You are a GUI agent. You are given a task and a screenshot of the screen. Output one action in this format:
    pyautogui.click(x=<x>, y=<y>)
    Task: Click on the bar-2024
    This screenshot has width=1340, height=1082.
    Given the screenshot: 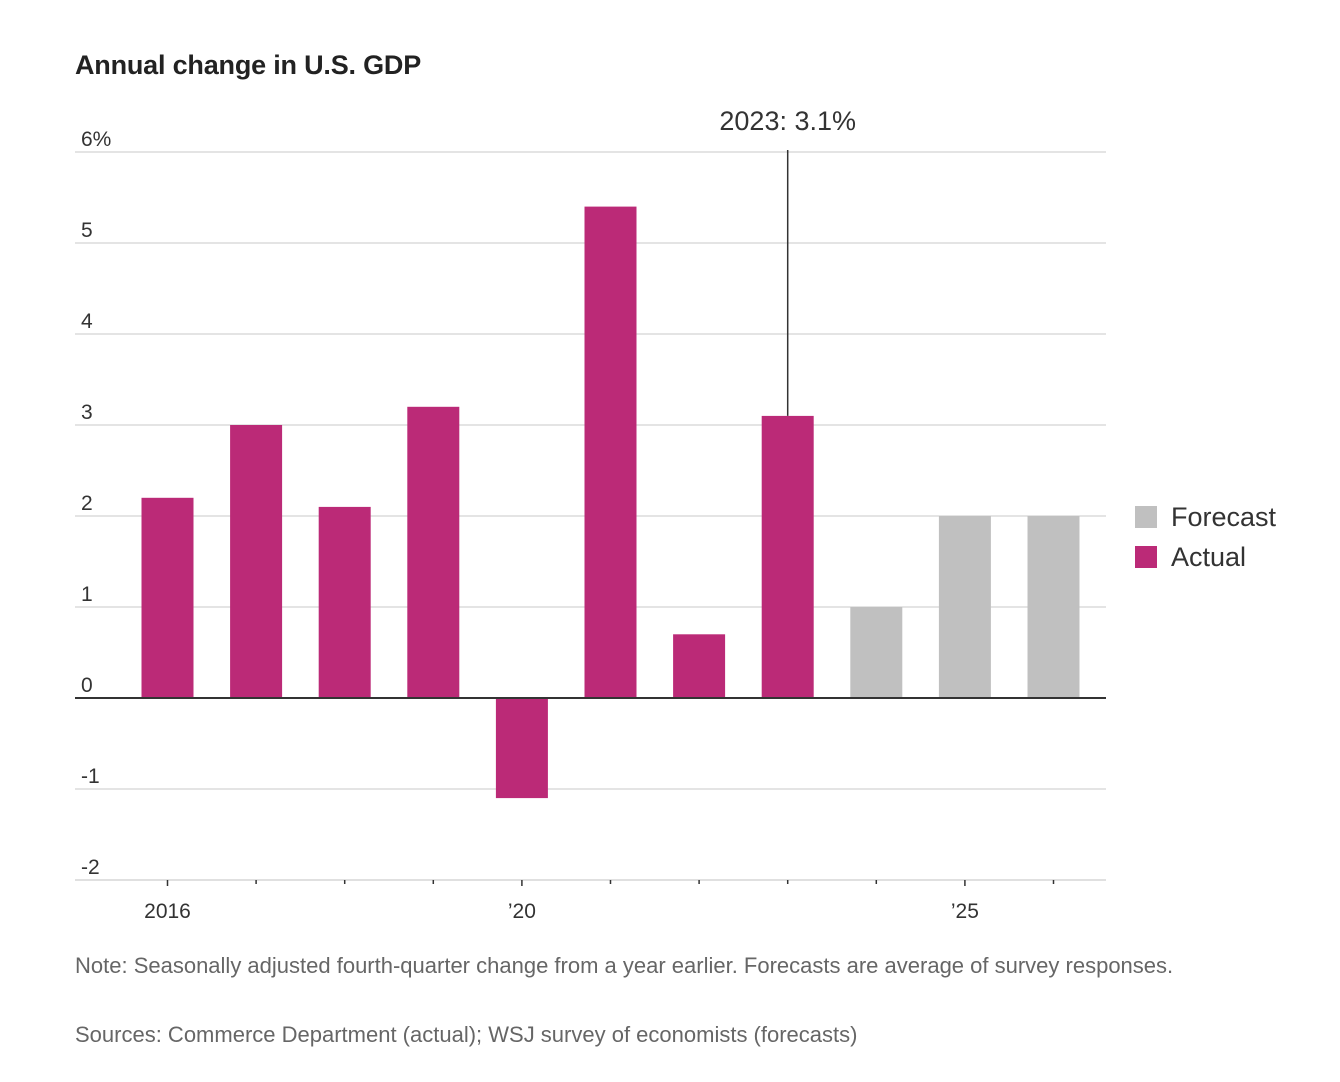 What is the action you would take?
    pyautogui.click(x=876, y=652)
    